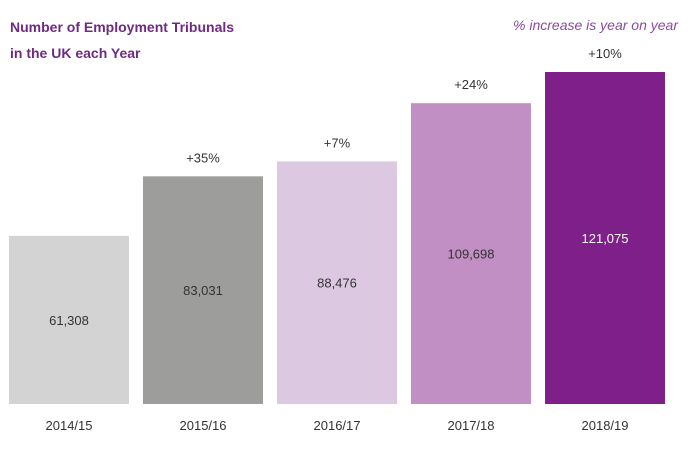 The image size is (690, 452). Describe the element at coordinates (471, 84) in the screenshot. I see `bar-change-label: +24%` at that location.